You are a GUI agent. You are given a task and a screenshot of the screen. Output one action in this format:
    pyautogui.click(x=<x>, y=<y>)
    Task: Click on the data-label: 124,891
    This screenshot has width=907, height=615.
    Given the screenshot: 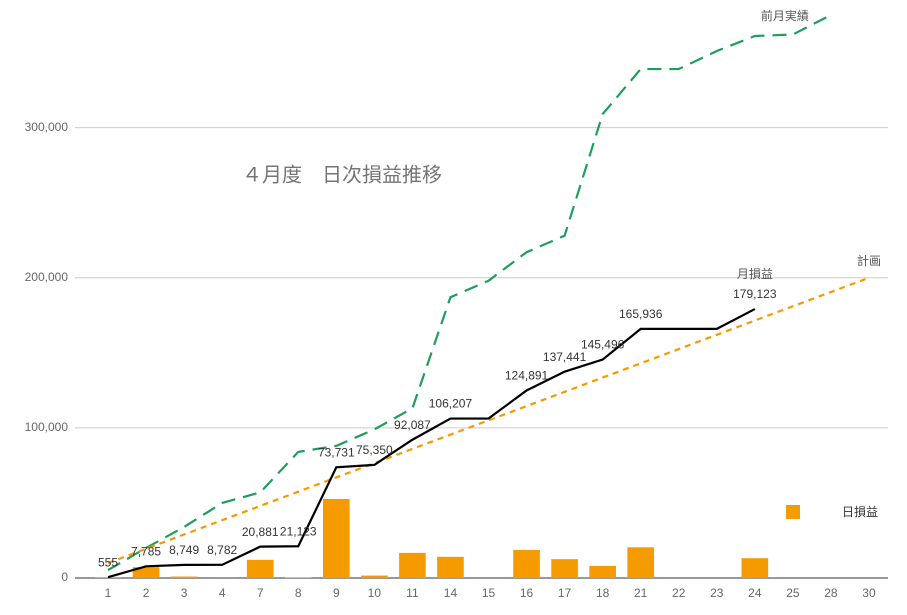 What is the action you would take?
    pyautogui.click(x=527, y=376)
    